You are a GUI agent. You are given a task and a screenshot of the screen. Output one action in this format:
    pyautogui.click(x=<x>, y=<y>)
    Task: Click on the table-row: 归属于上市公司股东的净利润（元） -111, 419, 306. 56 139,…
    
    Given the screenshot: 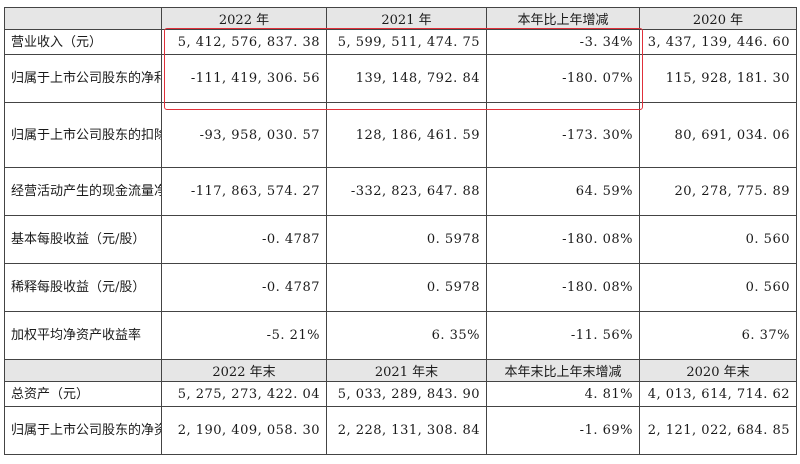 What is the action you would take?
    pyautogui.click(x=400, y=78)
    